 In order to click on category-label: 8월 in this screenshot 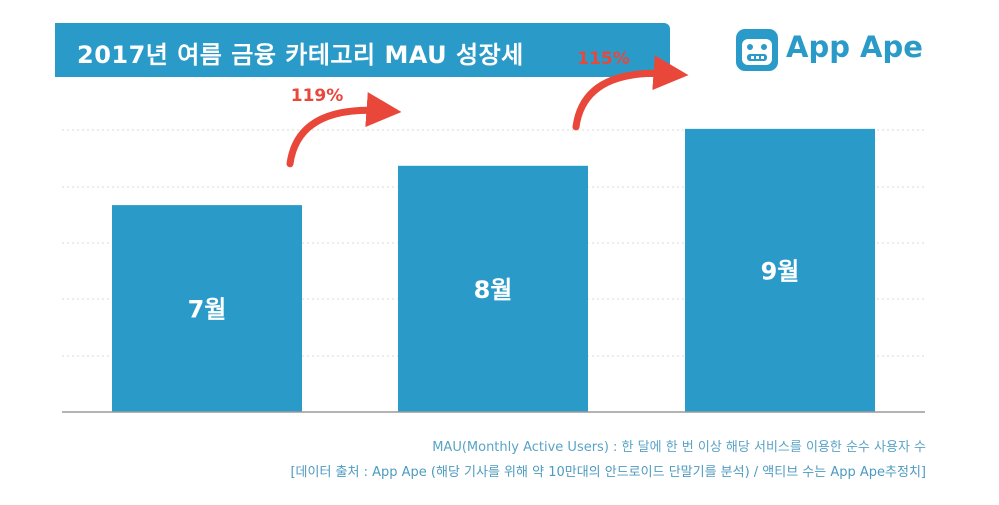, I will do `click(493, 290)`.